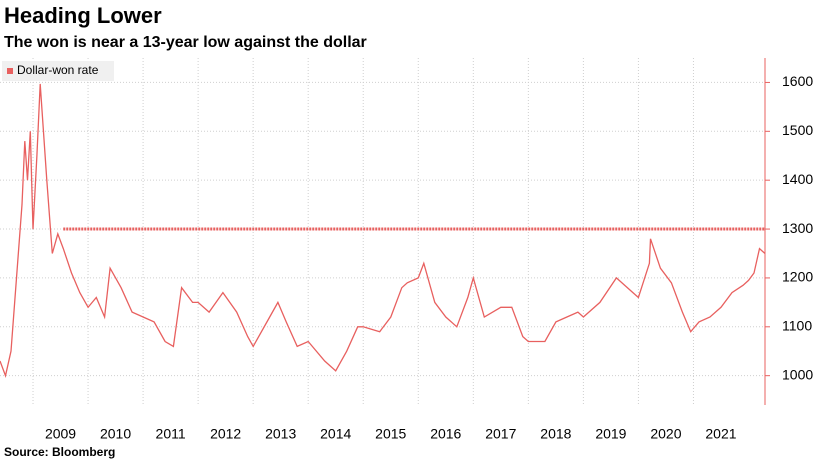 This screenshot has height=462, width=821. I want to click on y-tick-label: 1600, so click(797, 81).